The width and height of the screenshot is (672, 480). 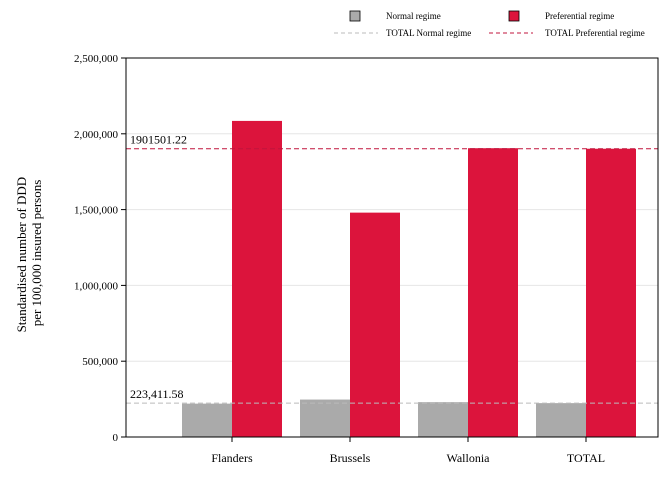 What do you see at coordinates (207, 420) in the screenshot?
I see `bar-normal-regime-flanders` at bounding box center [207, 420].